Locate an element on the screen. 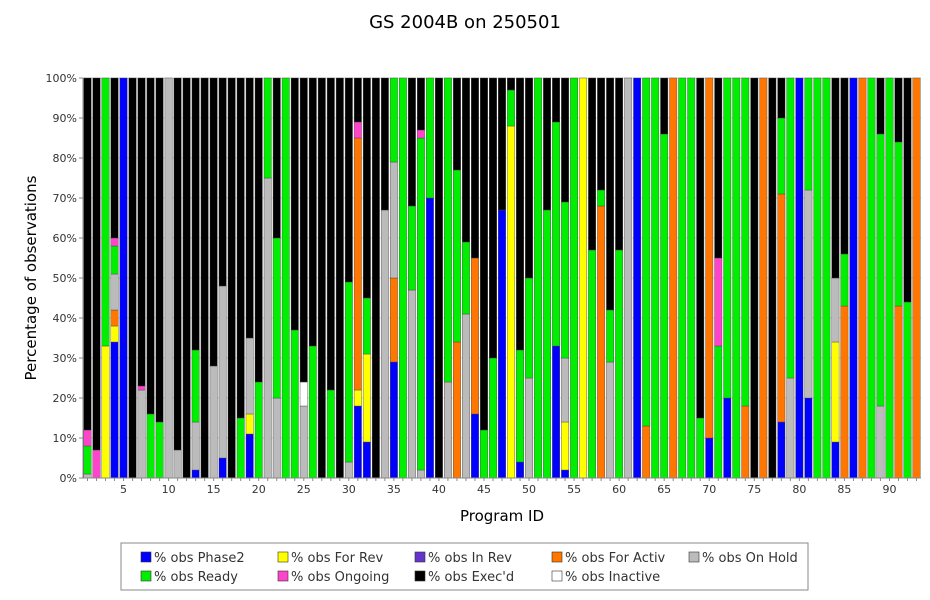 The height and width of the screenshot is (600, 930). y-tick-label: 20% is located at coordinates (65, 398).